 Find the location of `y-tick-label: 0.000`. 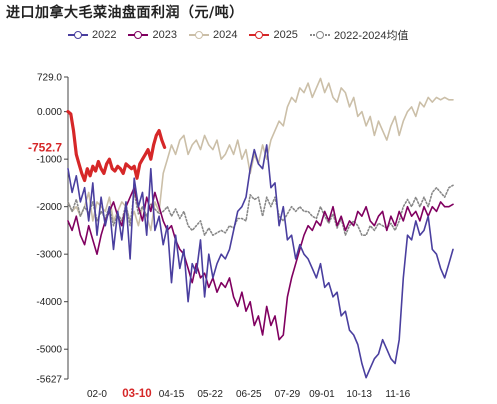

y-tick-label: 0.000 is located at coordinates (49, 112).